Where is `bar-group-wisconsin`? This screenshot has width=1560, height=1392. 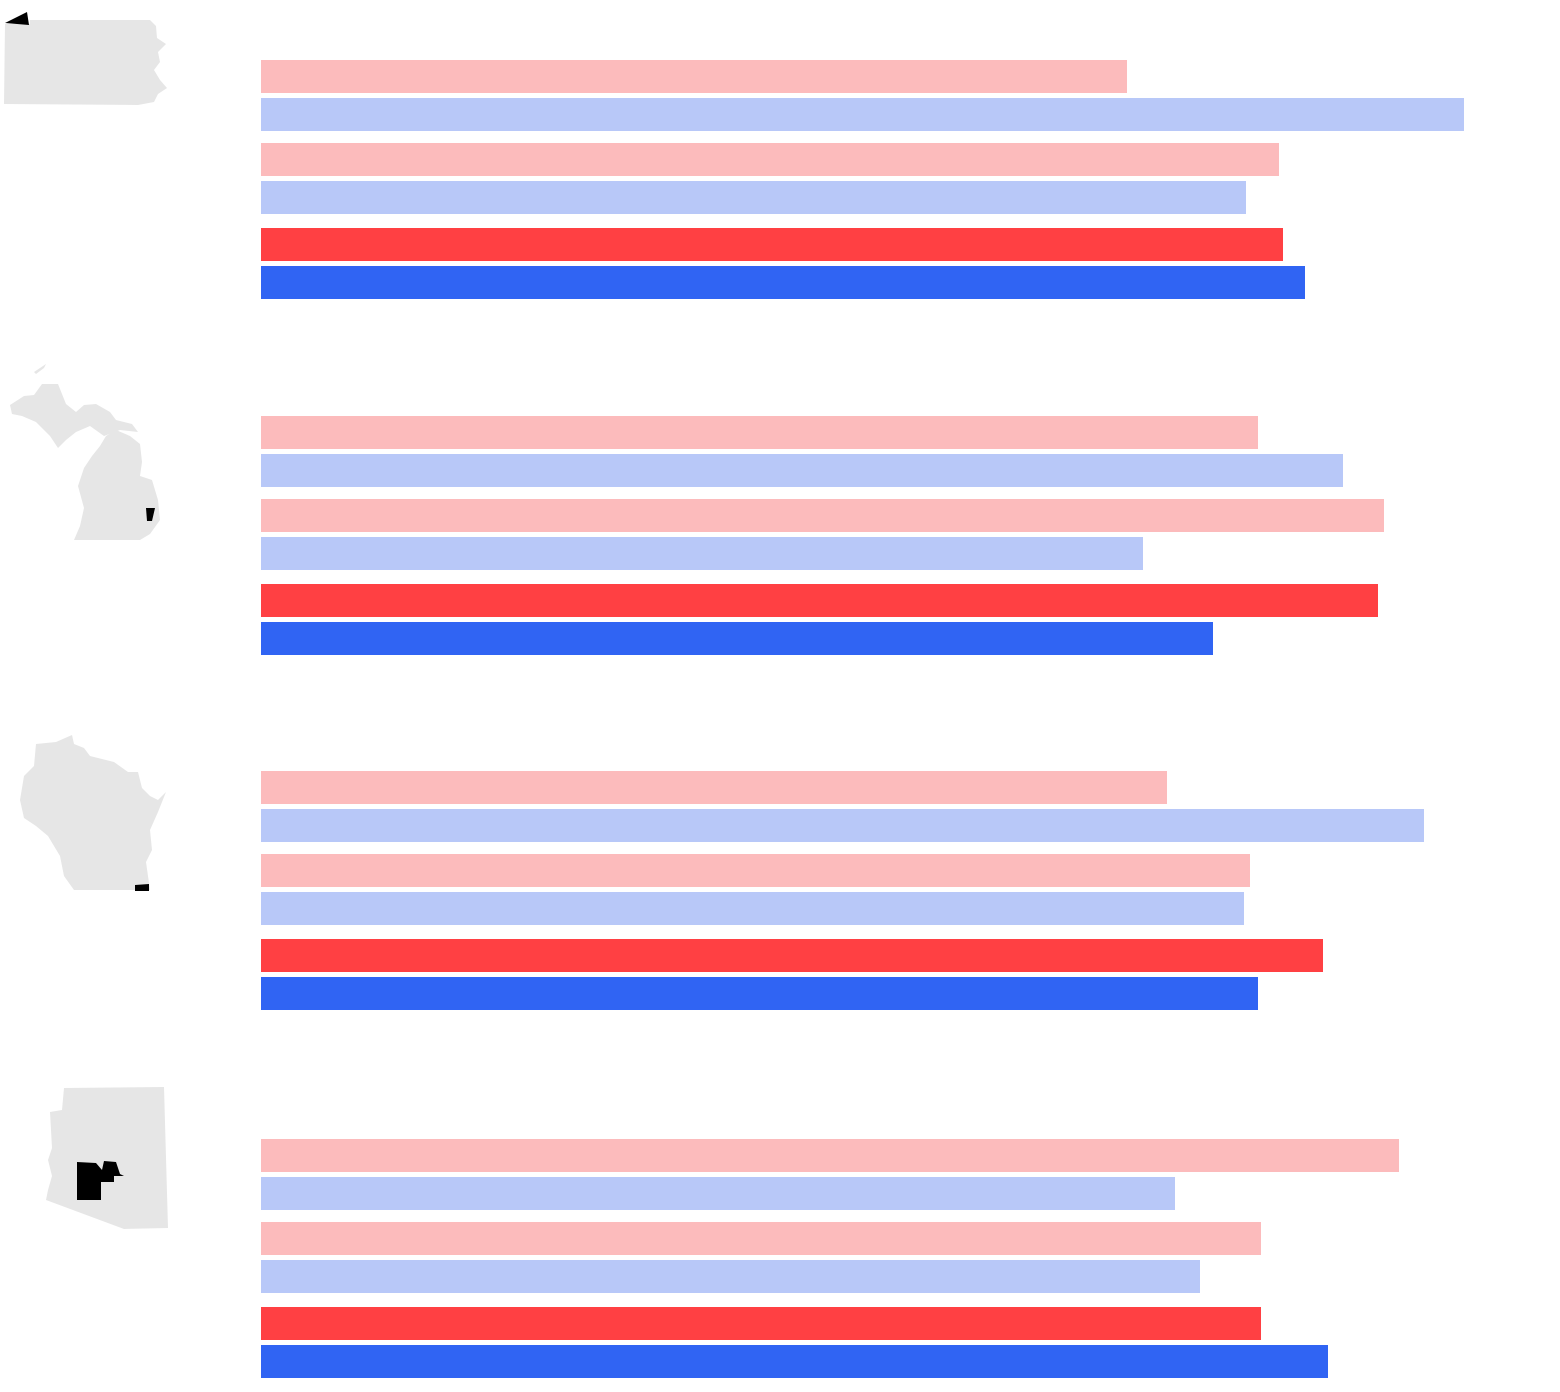
bar-group-wisconsin is located at coordinates (842, 890).